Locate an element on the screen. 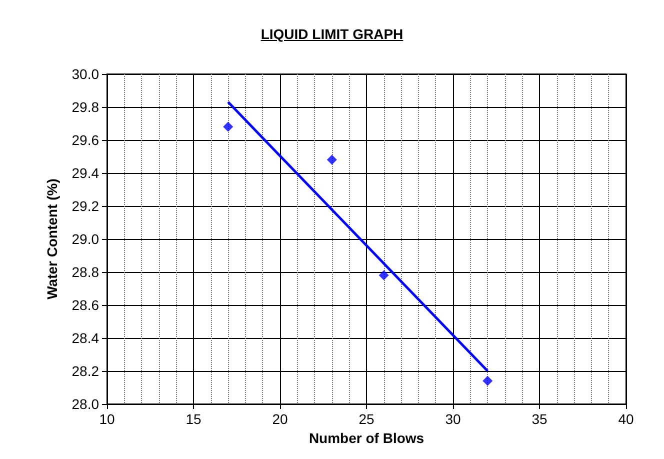 The image size is (664, 459). y-tick-label: 29.8 is located at coordinates (86, 107).